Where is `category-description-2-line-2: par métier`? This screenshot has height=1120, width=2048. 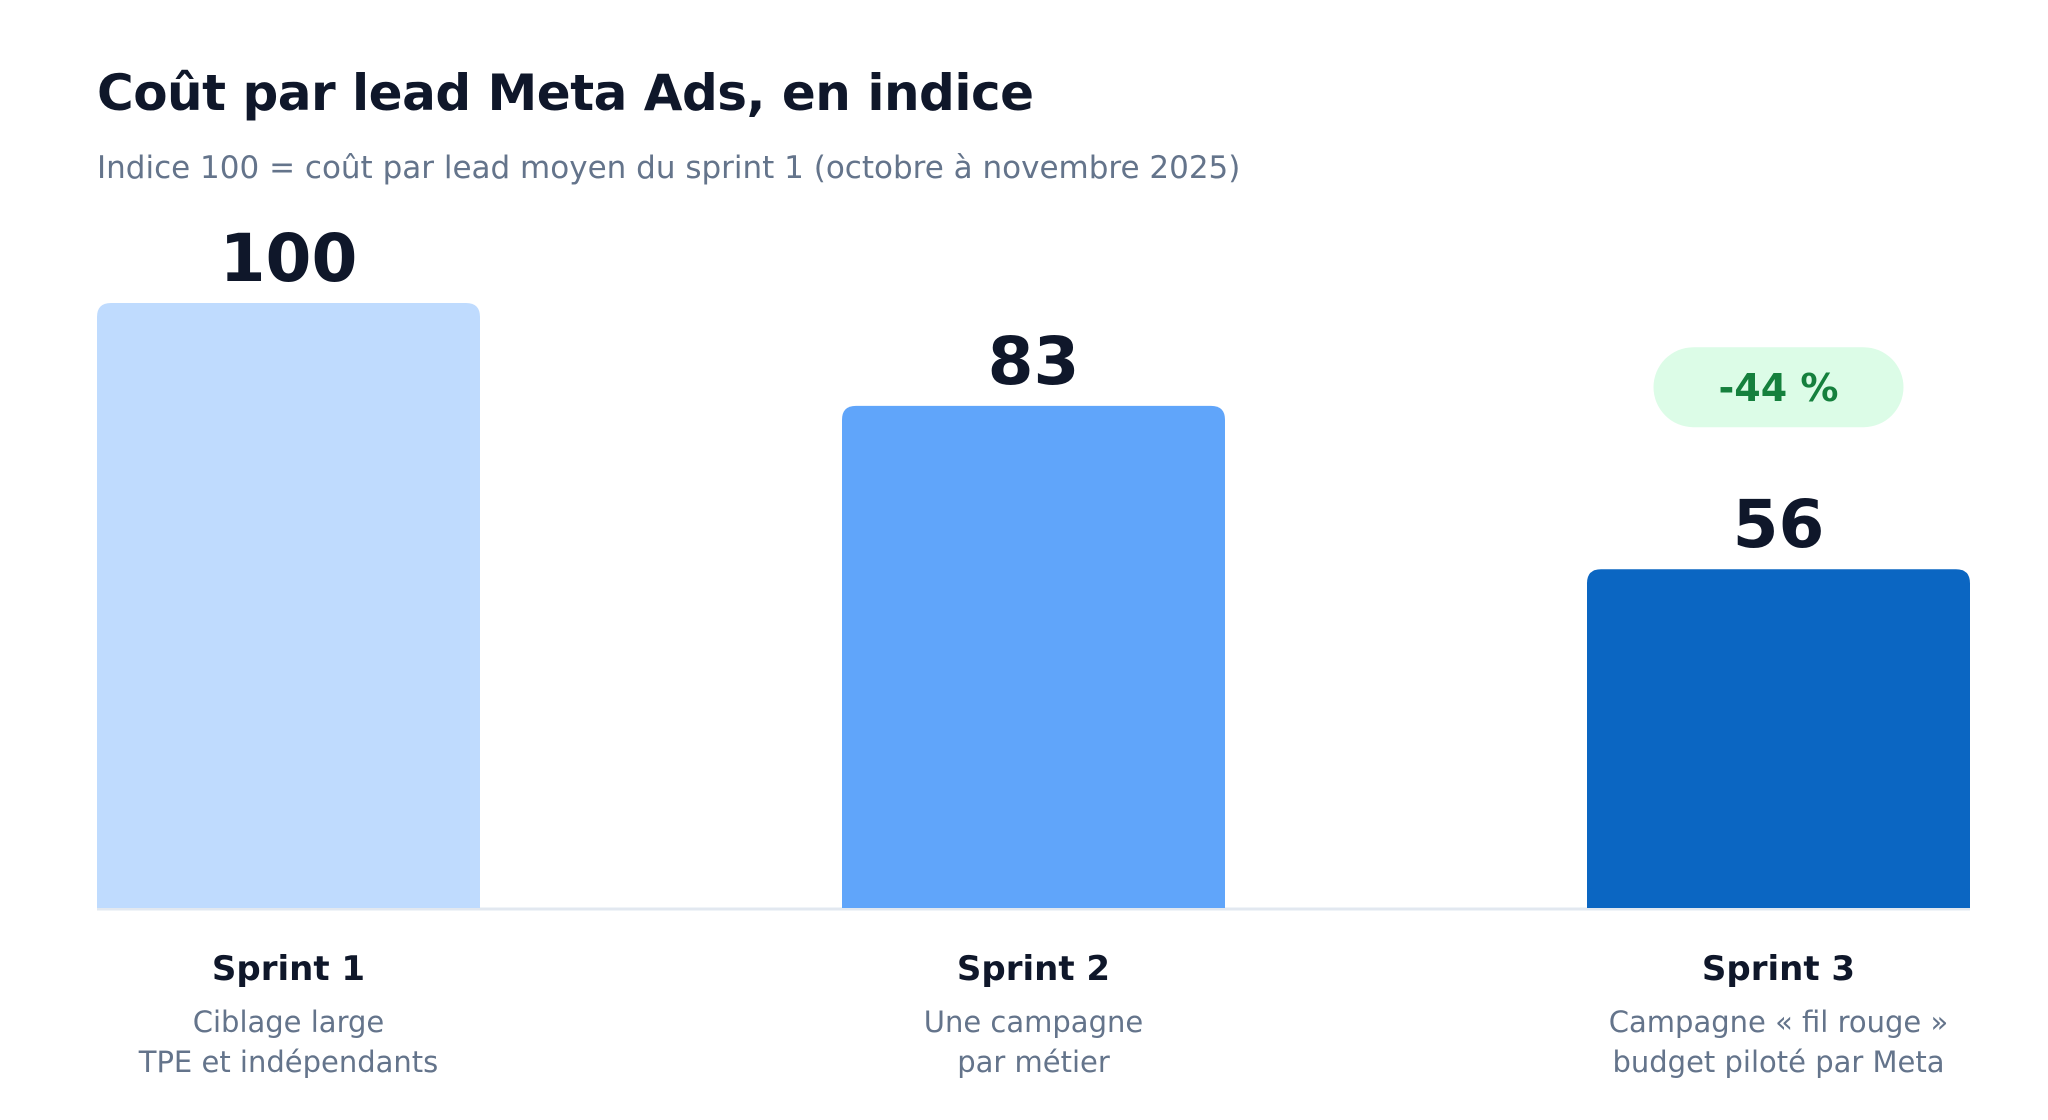
category-description-2-line-2: par métier is located at coordinates (1033, 1062).